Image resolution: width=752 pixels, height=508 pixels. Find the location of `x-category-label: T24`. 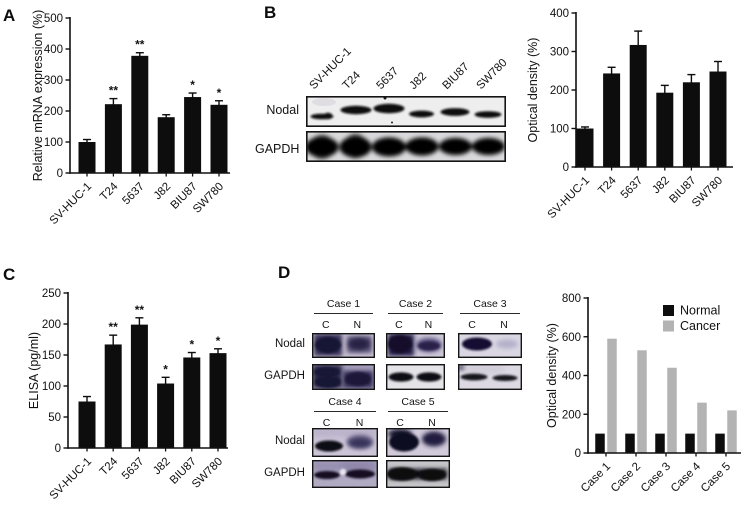

x-category-label: T24 is located at coordinates (607, 185).